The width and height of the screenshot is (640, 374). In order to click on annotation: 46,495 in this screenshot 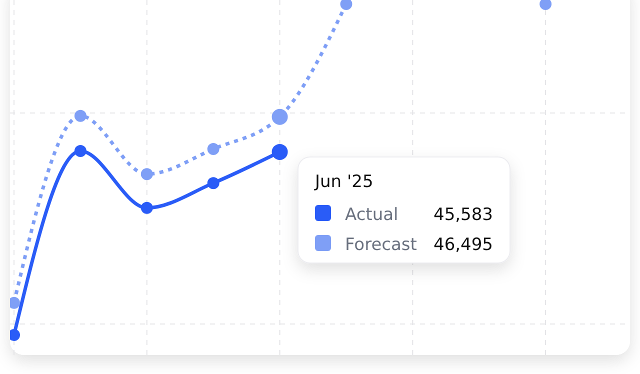, I will do `click(463, 245)`.